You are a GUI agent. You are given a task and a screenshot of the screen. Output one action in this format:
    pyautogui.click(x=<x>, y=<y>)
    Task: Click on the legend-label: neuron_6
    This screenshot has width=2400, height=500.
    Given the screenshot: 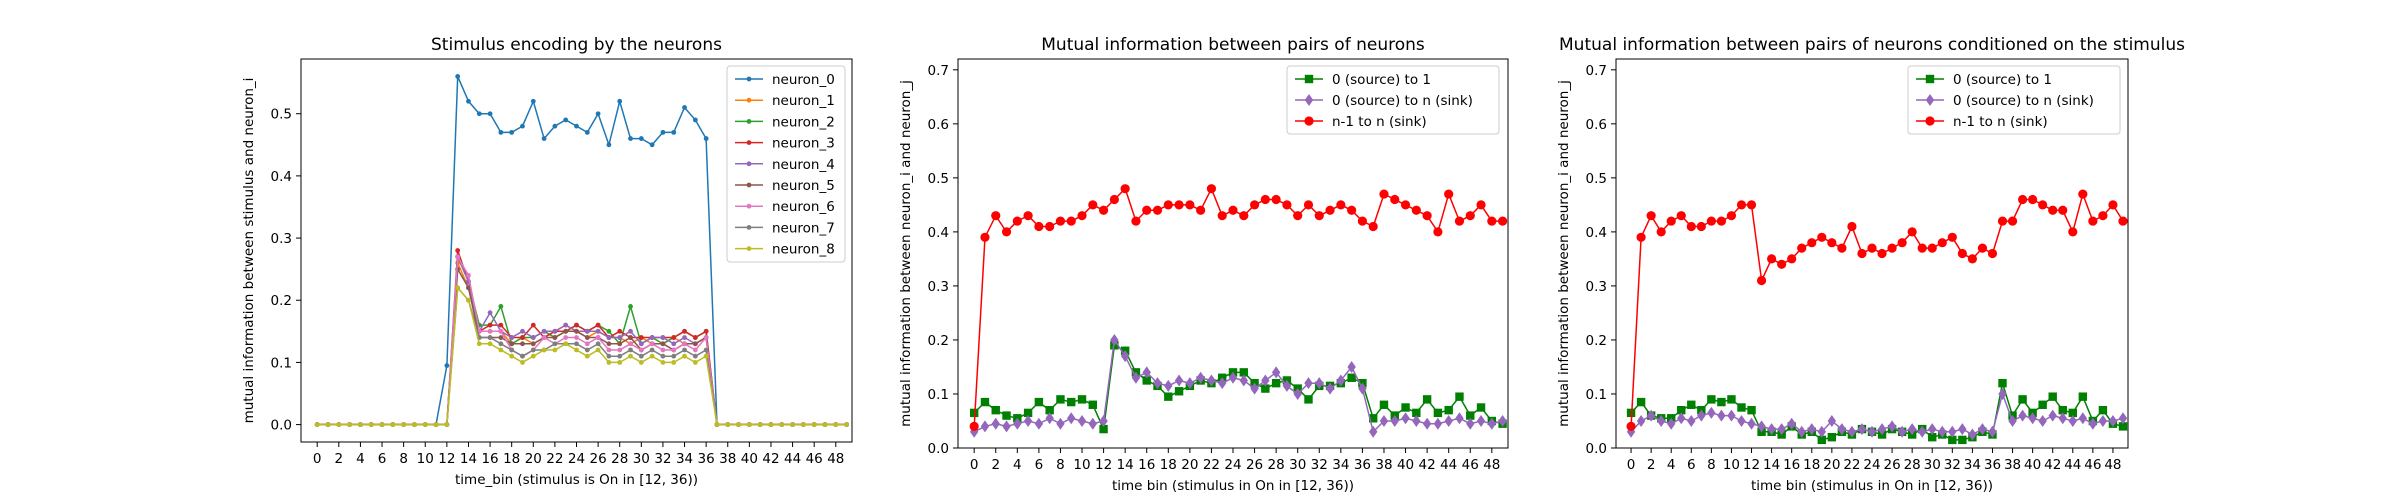 What is the action you would take?
    pyautogui.click(x=803, y=207)
    